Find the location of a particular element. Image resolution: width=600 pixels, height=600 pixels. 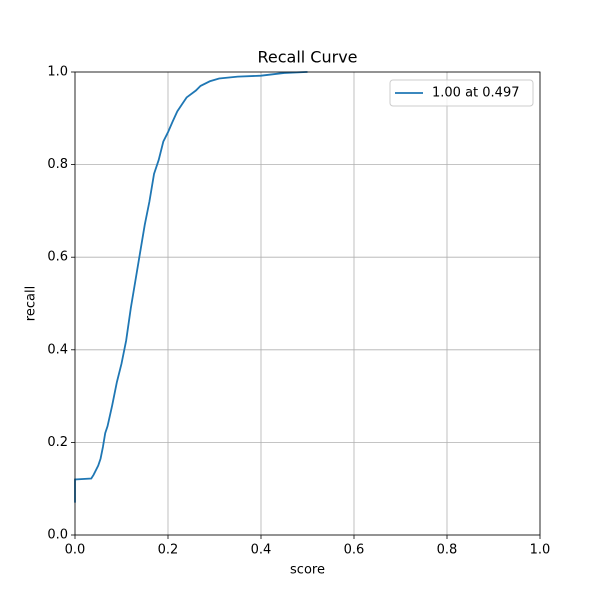

y-tick-label: 0.2 is located at coordinates (57, 442).